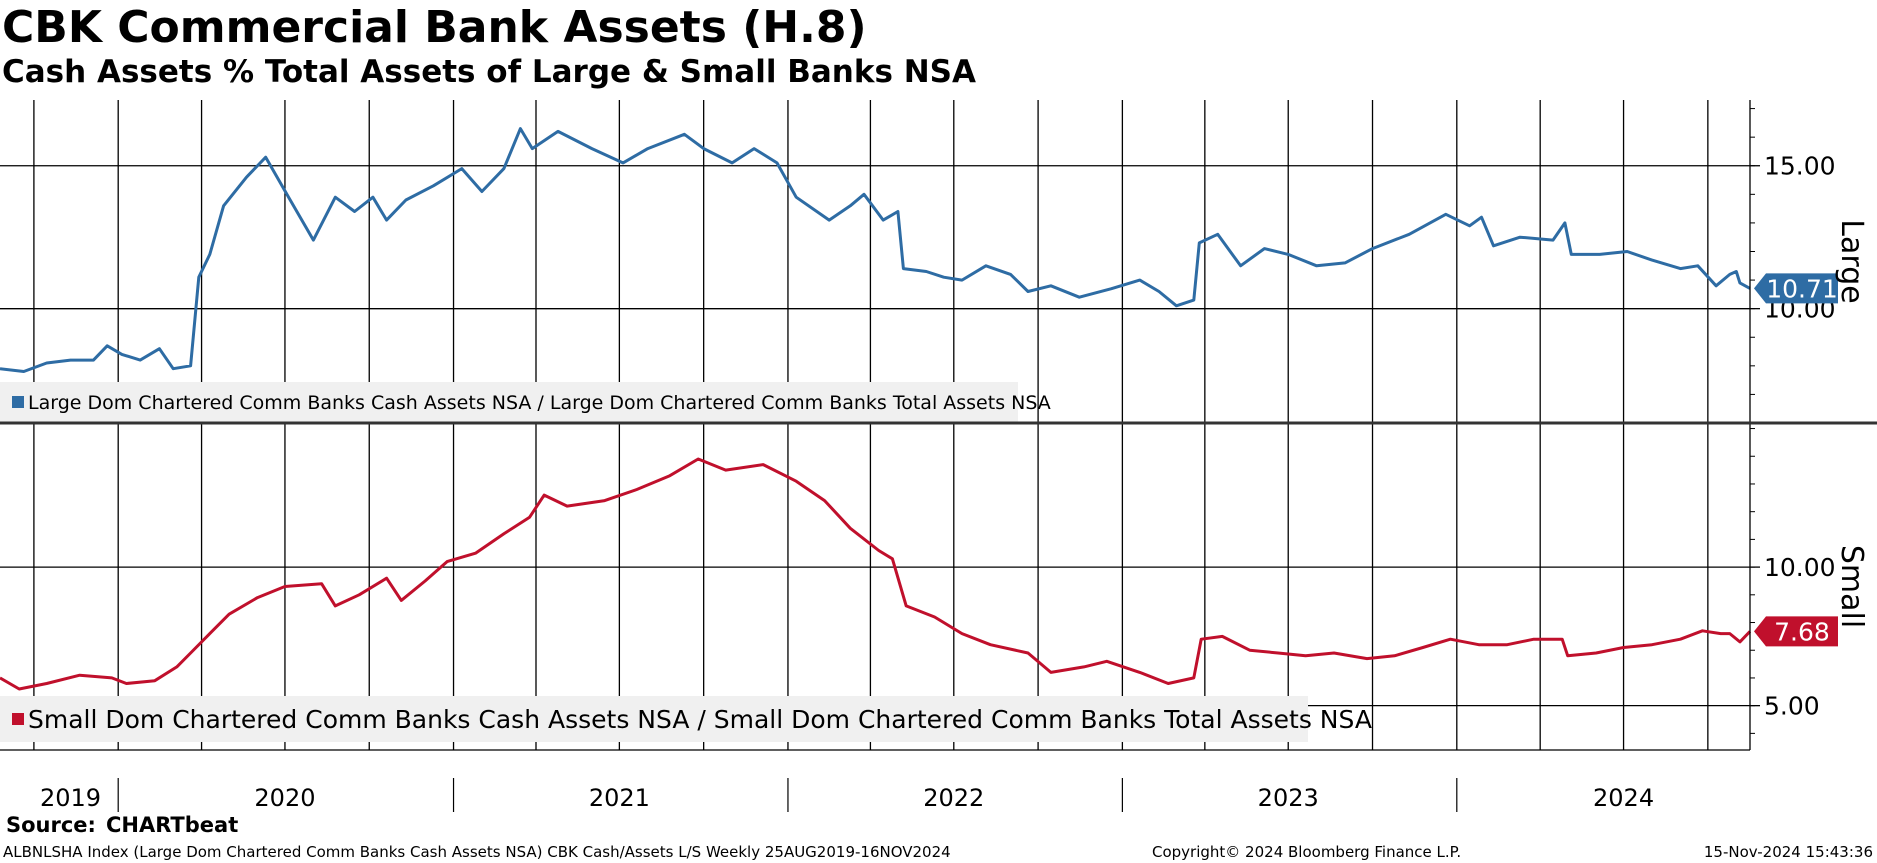 This screenshot has height=863, width=1877. I want to click on x-tick-label: 2020, so click(284, 798).